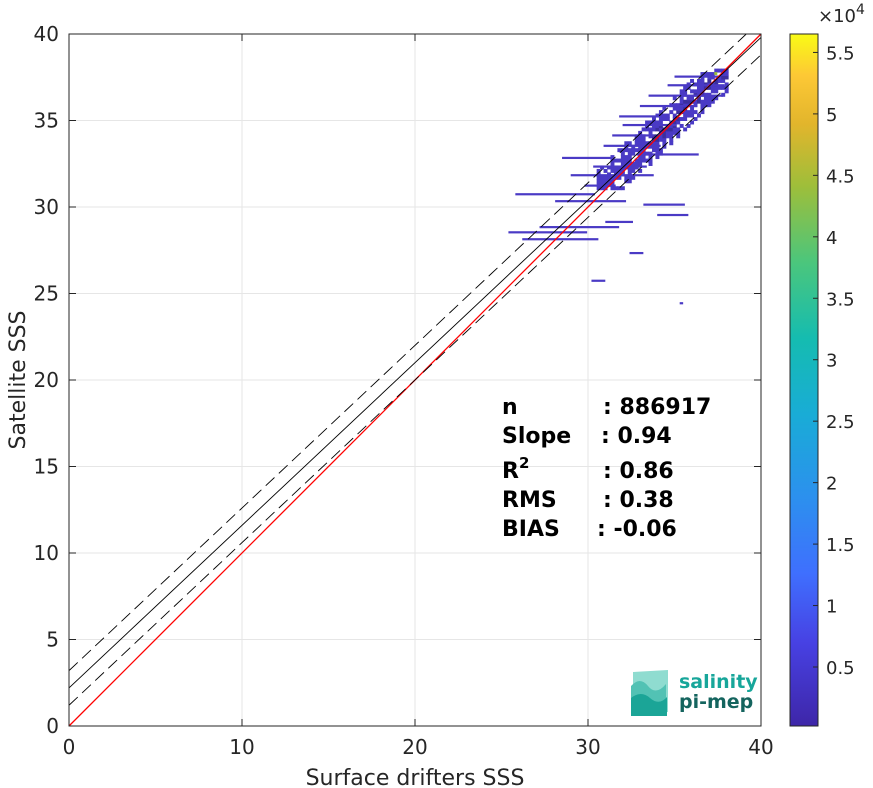 The width and height of the screenshot is (873, 788). Describe the element at coordinates (840, 176) in the screenshot. I see `colorbar-tick-label: 4.5` at that location.